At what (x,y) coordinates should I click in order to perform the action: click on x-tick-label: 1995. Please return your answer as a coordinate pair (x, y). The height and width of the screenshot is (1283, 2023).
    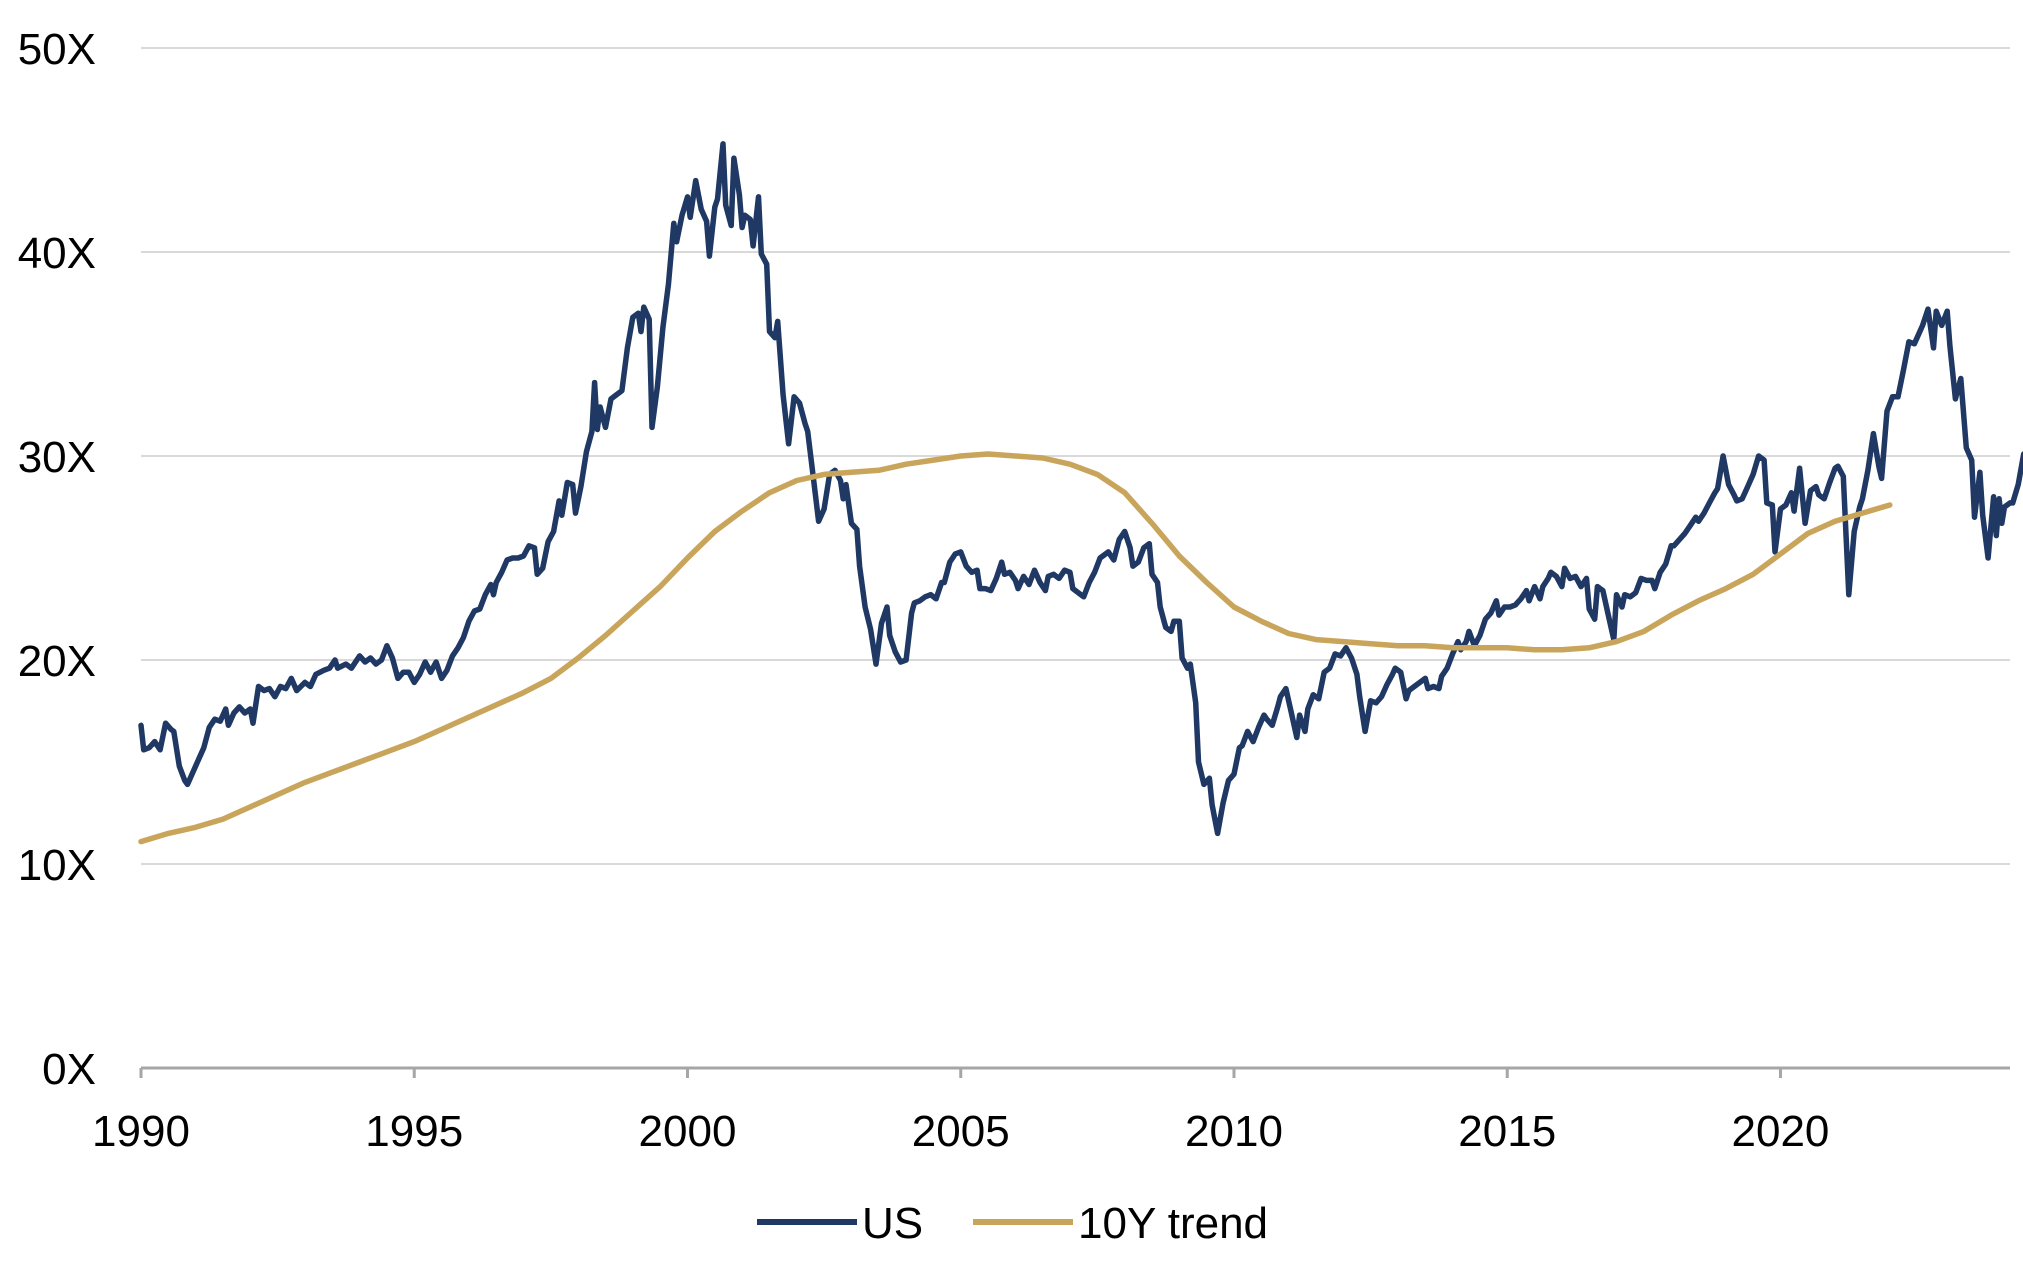
    Looking at the image, I should click on (414, 1131).